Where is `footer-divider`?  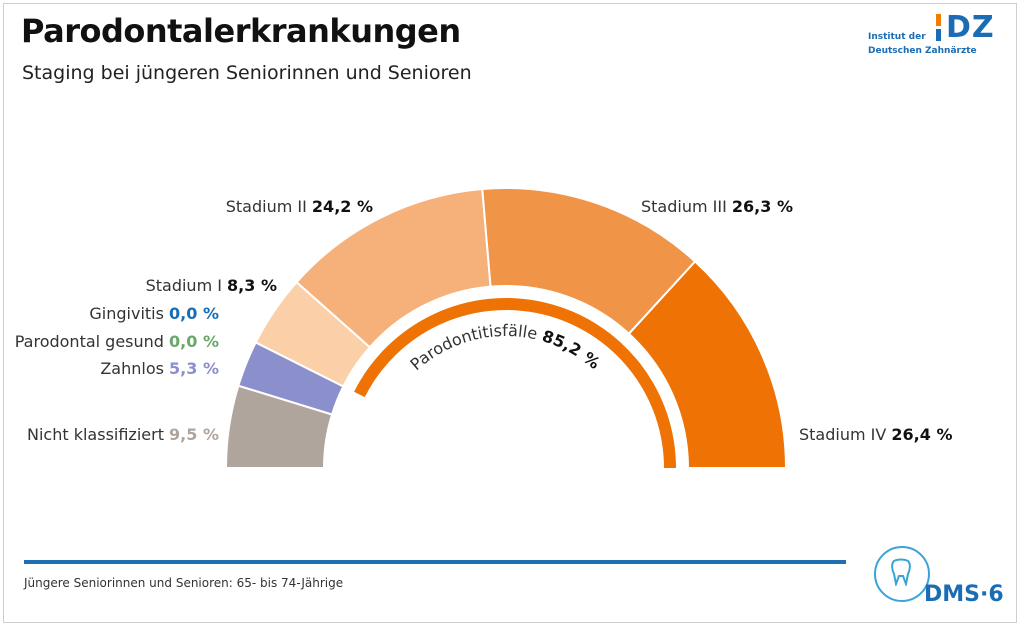
footer-divider is located at coordinates (435, 562).